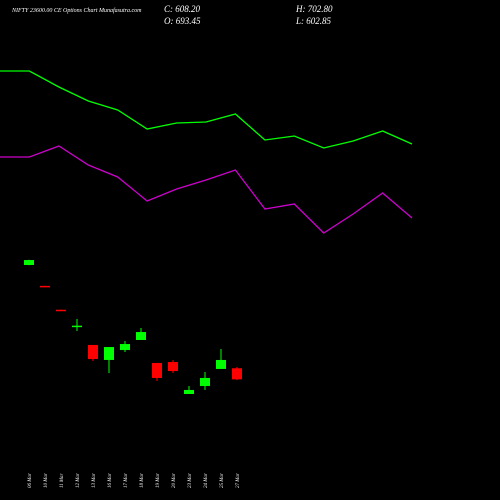 This screenshot has height=500, width=500. Describe the element at coordinates (222, 480) in the screenshot. I see `x-tick-label: 25 Mar` at that location.